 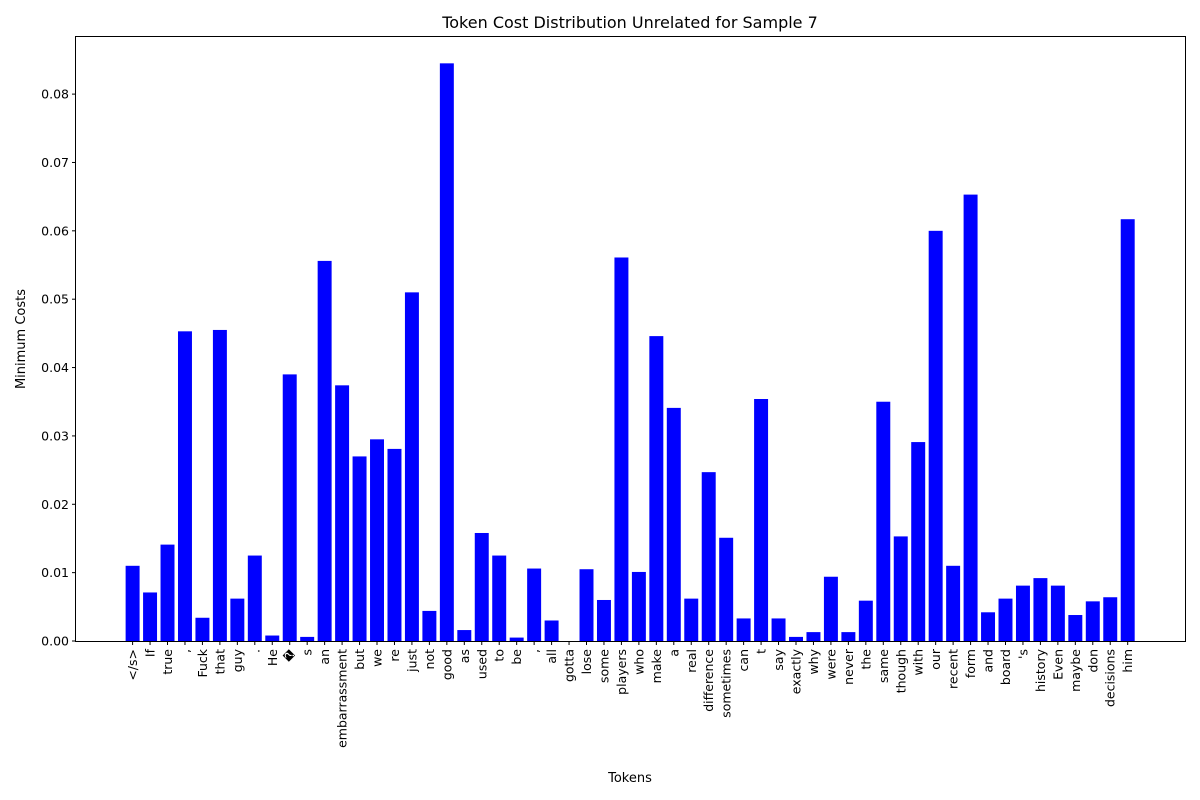 What do you see at coordinates (202, 662) in the screenshot?
I see `x-tick-label: Fuck` at bounding box center [202, 662].